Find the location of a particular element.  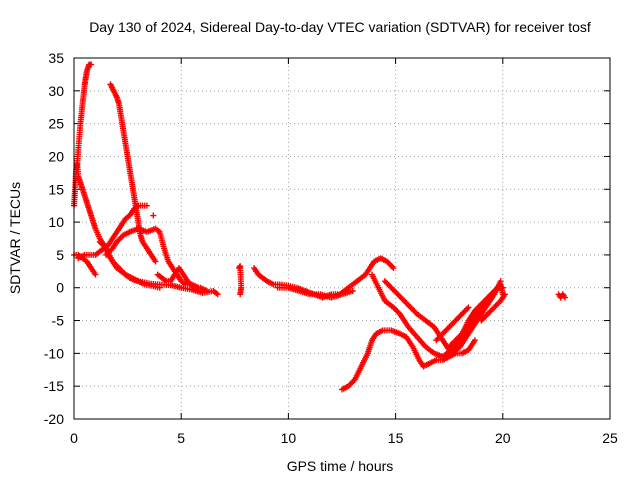

x-axis-label: GPS time / hours is located at coordinates (340, 466).